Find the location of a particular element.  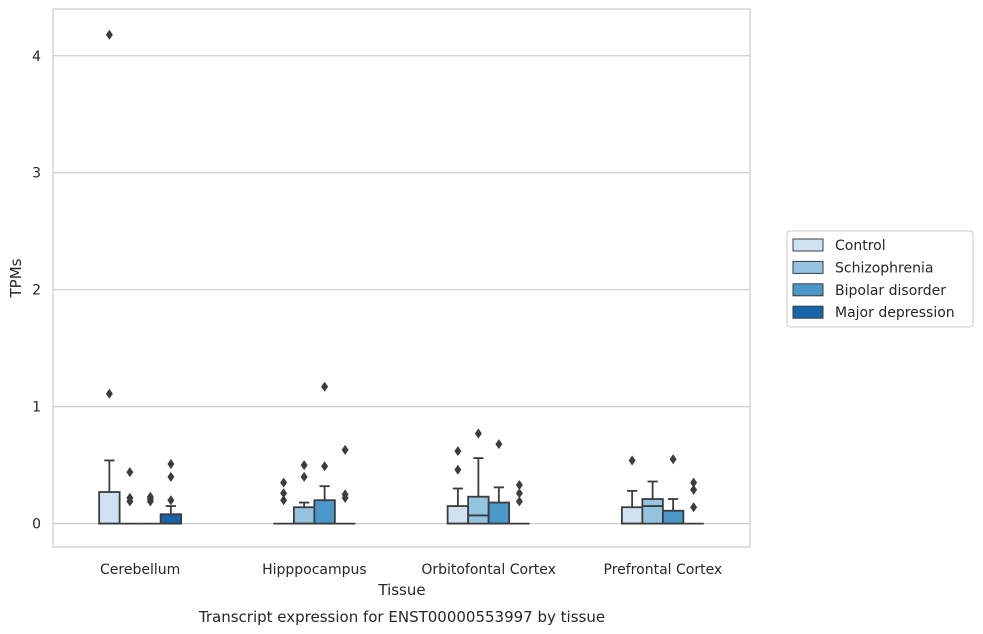

legend-label: Major depression is located at coordinates (895, 313).